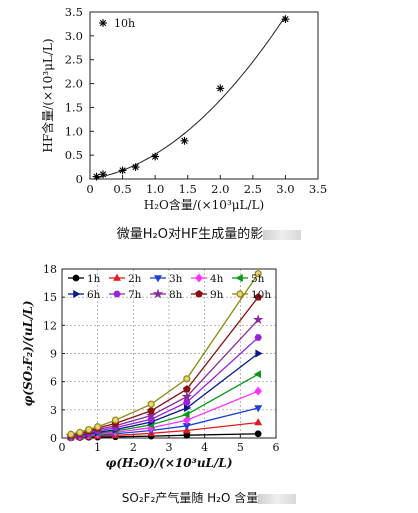 This screenshot has width=418, height=513. I want to click on y-tick-label: 9, so click(53, 354).